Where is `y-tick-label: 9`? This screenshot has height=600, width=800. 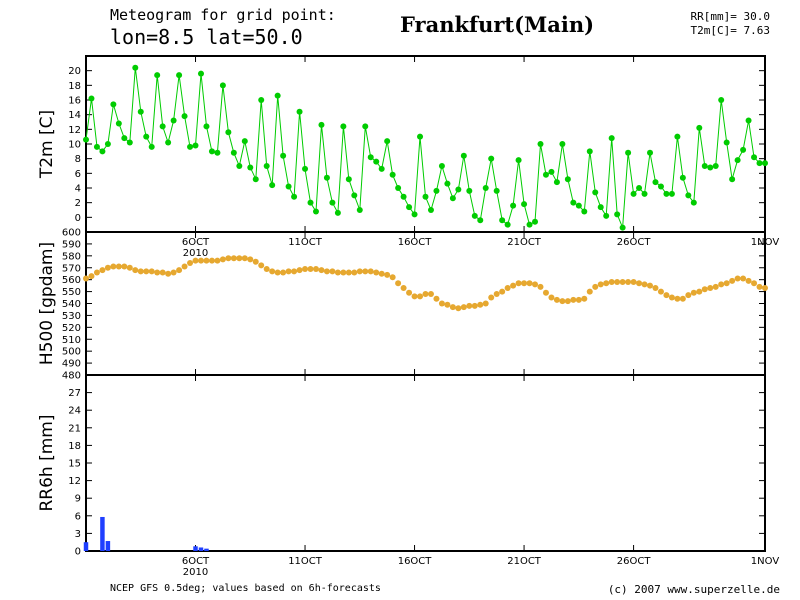 y-tick-label: 9 is located at coordinates (78, 499).